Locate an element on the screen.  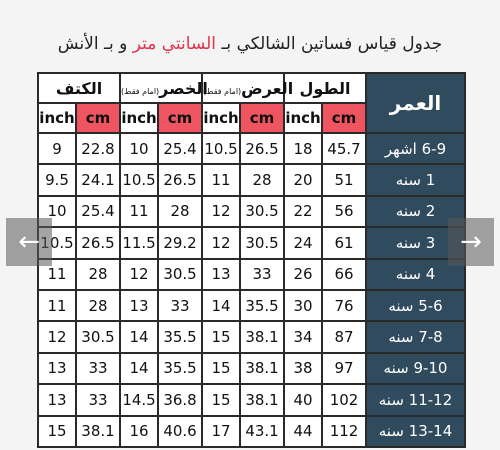
inch-cell: 34 is located at coordinates (303, 337).